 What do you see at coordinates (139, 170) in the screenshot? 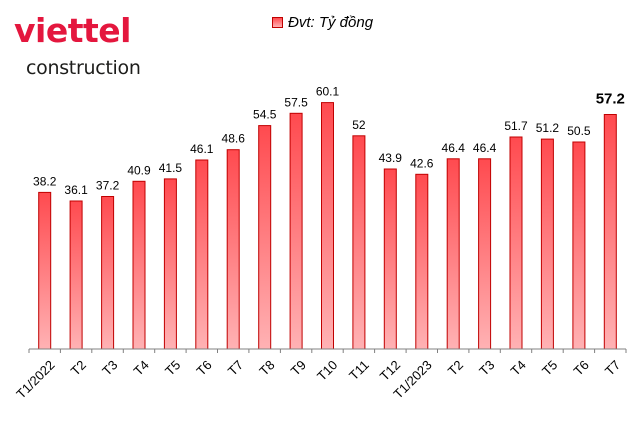
I see `data-label-3: 40.9` at bounding box center [139, 170].